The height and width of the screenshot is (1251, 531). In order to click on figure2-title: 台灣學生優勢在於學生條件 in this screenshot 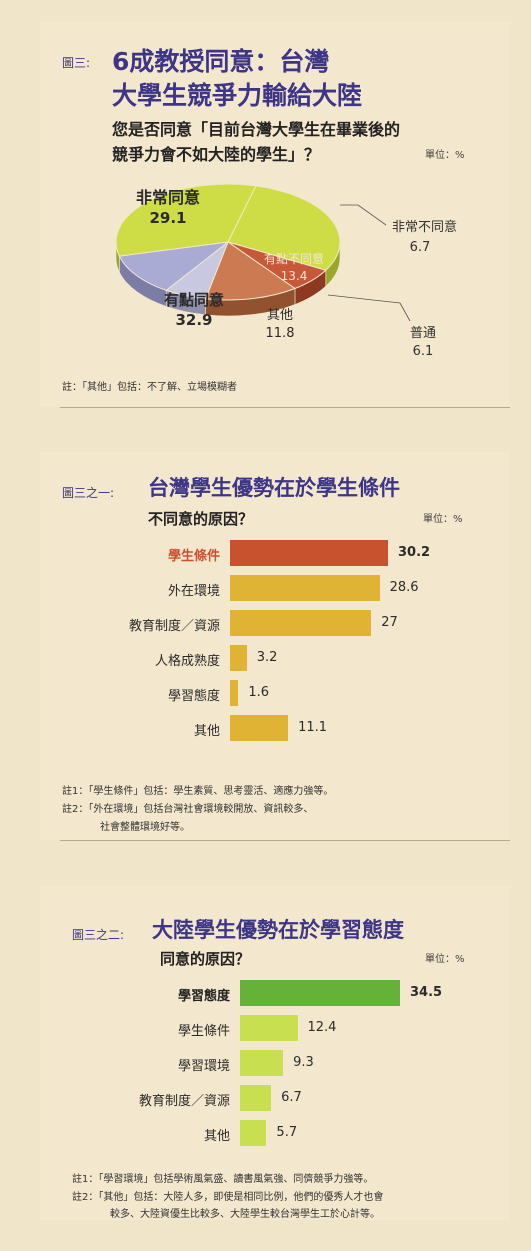, I will do `click(274, 488)`.